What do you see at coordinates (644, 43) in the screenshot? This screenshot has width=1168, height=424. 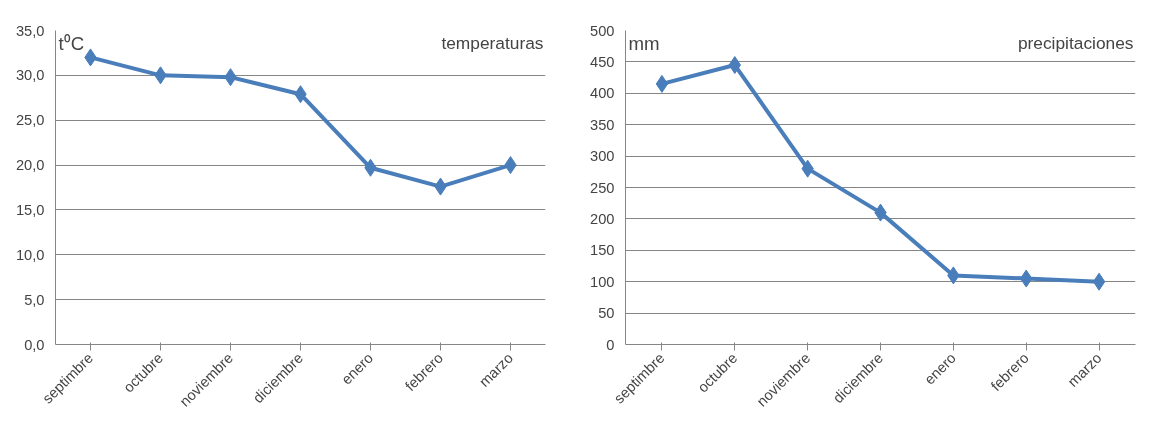 I see `y-axis-title: mm` at bounding box center [644, 43].